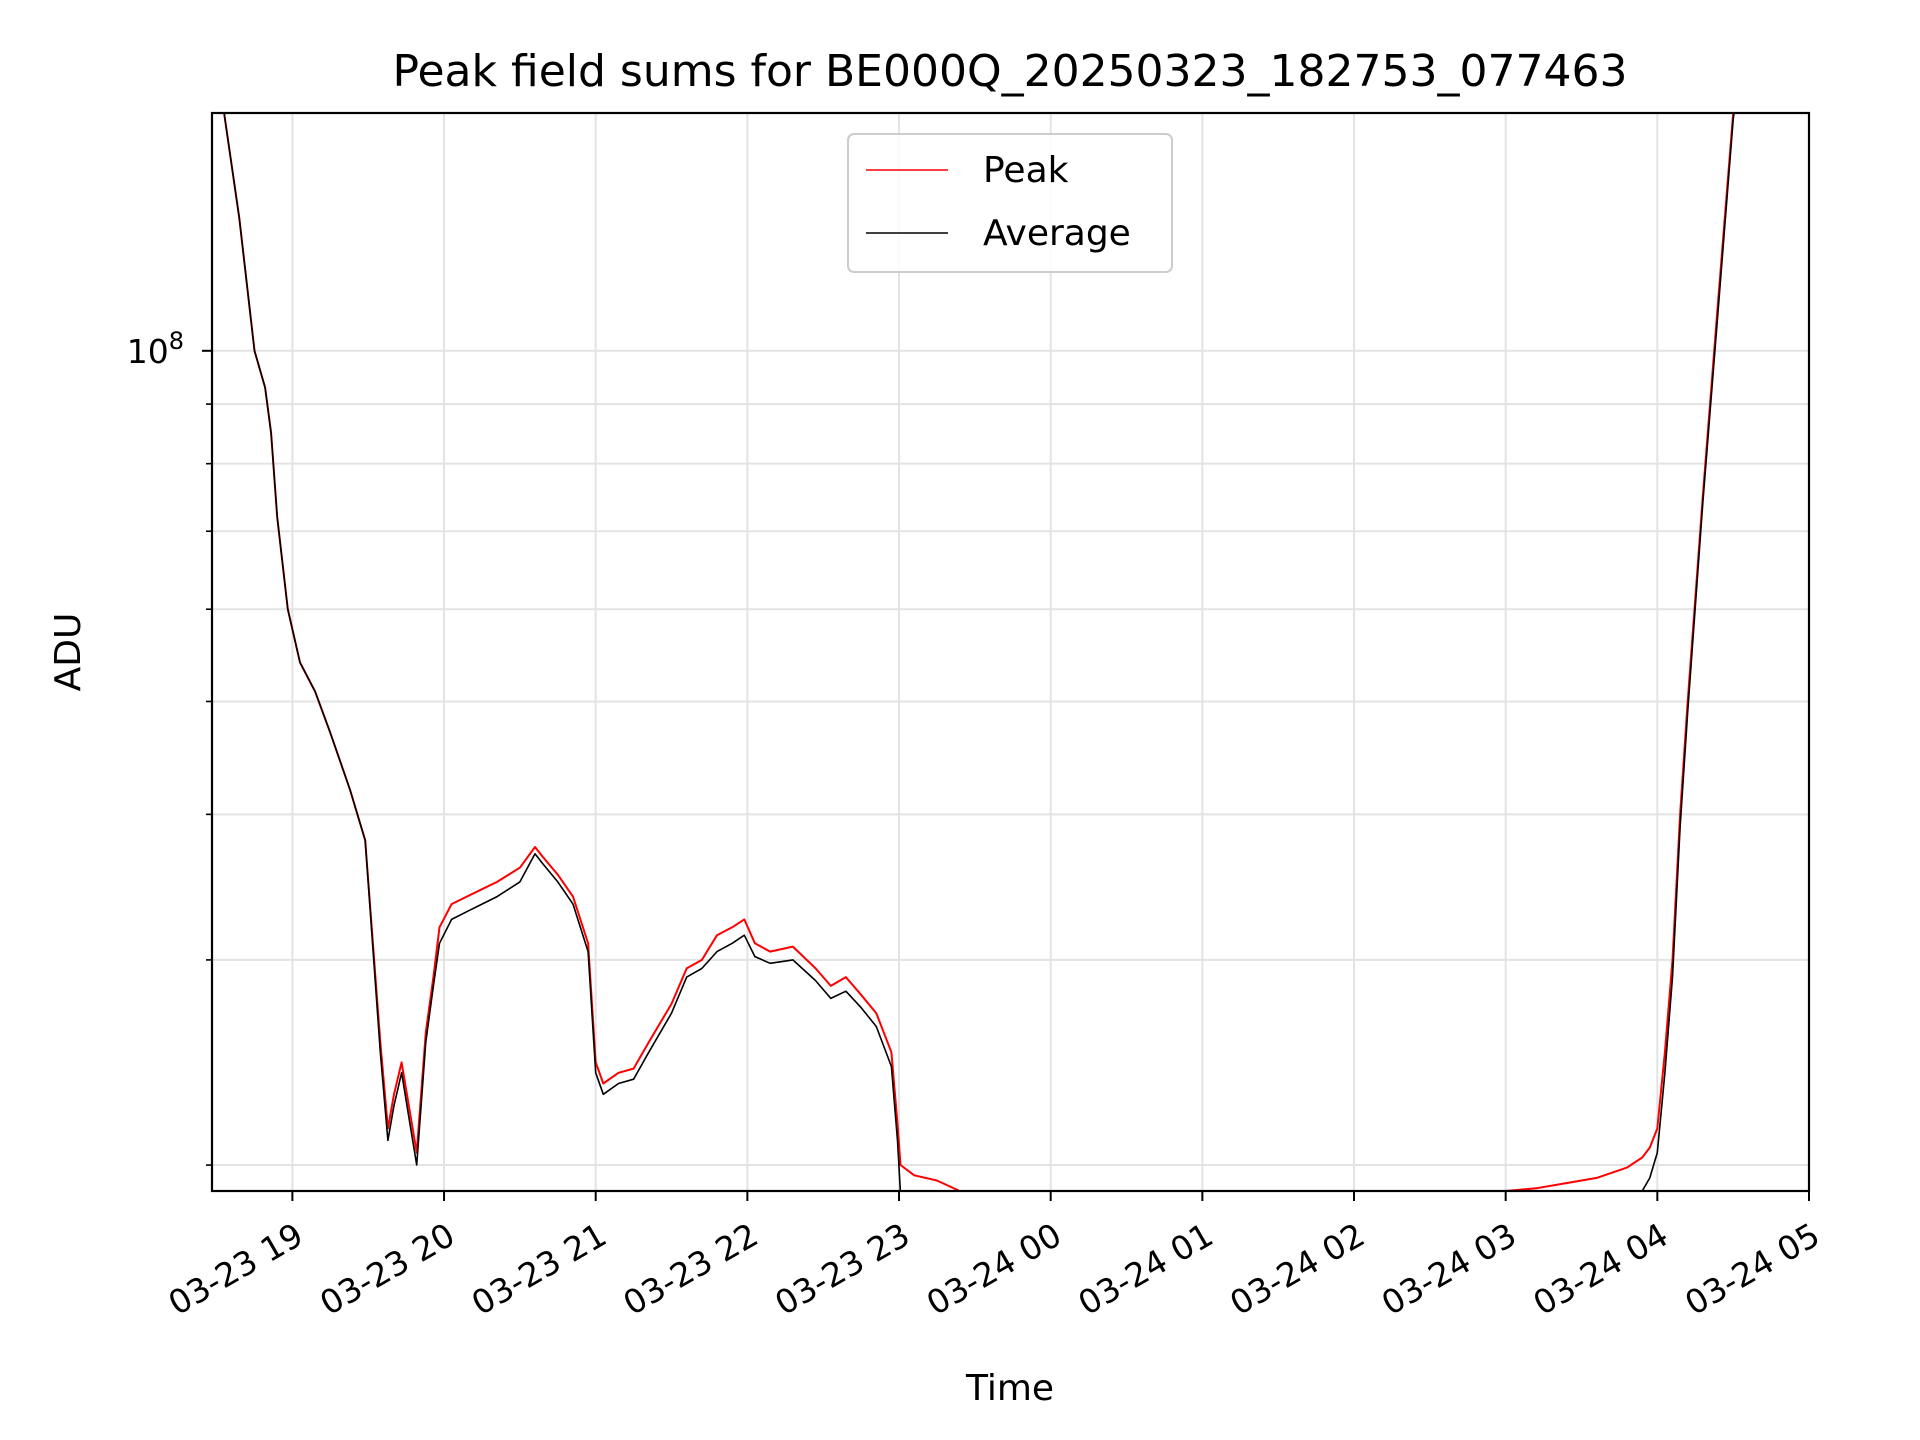 The width and height of the screenshot is (1920, 1440). I want to click on x-tick-label: 03-24 04, so click(1601, 1269).